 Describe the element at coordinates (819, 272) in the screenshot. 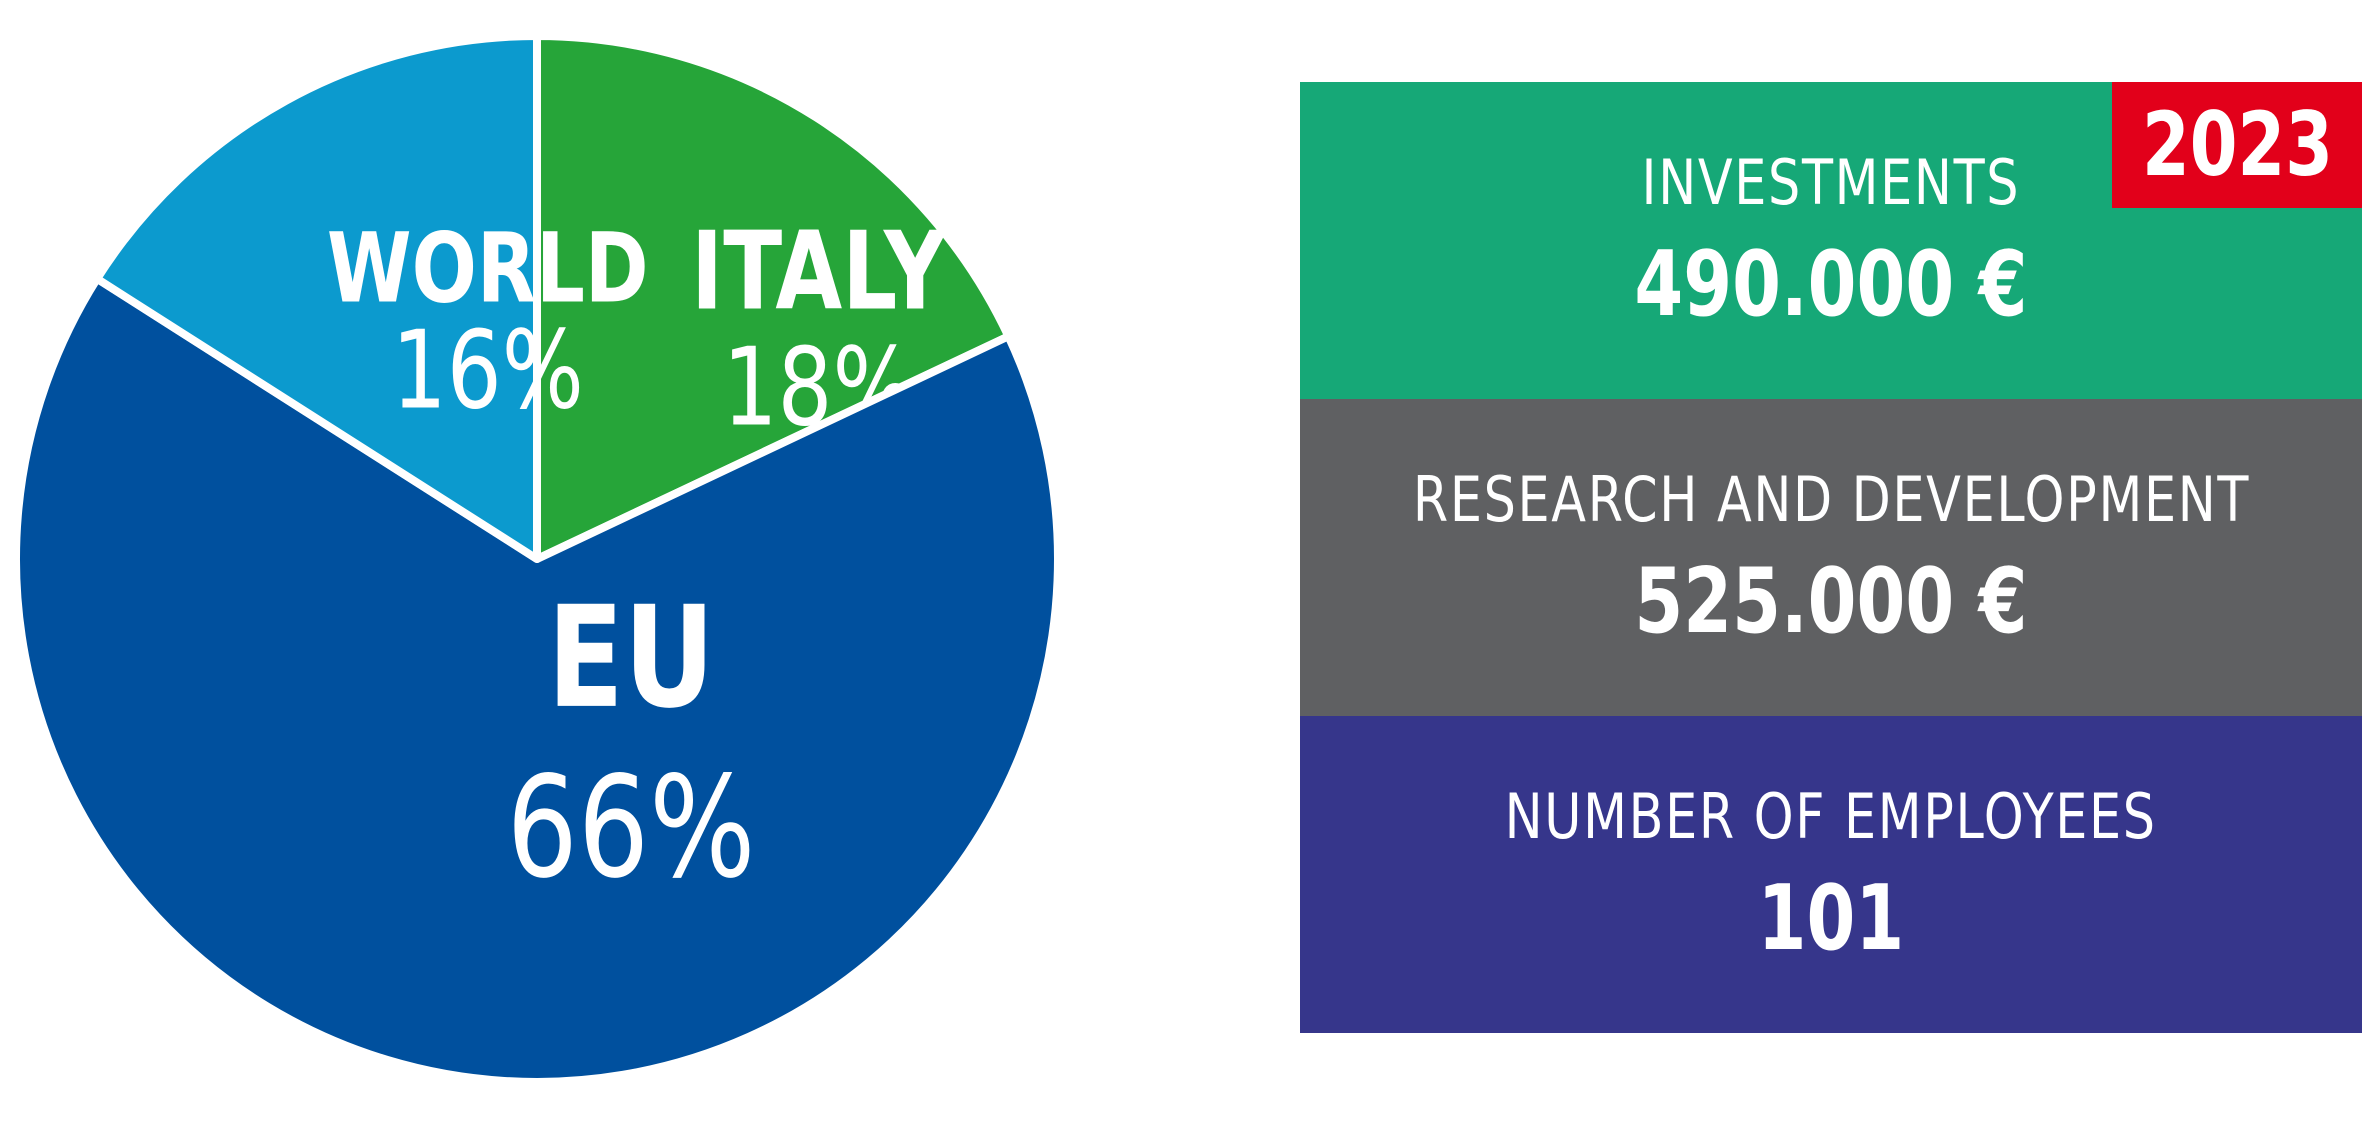

I see `pie-label-italy-name: ITALY` at that location.